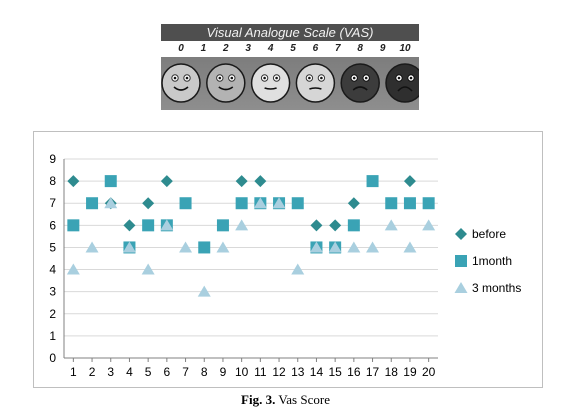  I want to click on legend-marker-before, so click(461, 234).